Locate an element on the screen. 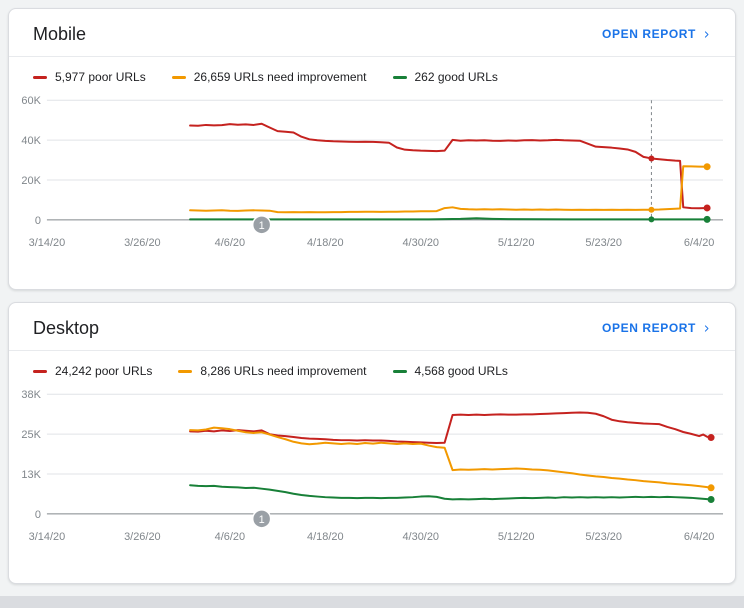  legend-item: 5,977 poor URLs is located at coordinates (89, 77).